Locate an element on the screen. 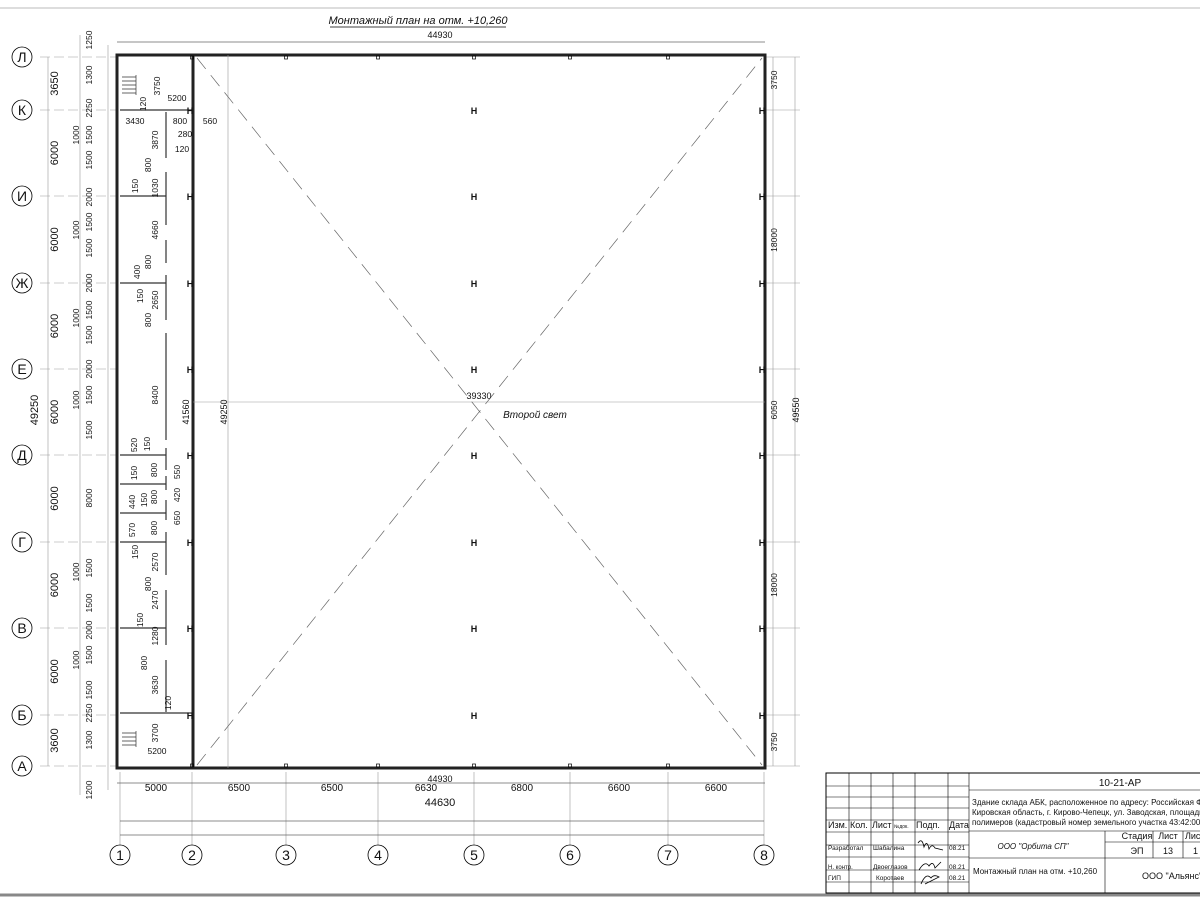 The width and height of the screenshot is (1200, 900). interior-dimension: 570 is located at coordinates (132, 530).